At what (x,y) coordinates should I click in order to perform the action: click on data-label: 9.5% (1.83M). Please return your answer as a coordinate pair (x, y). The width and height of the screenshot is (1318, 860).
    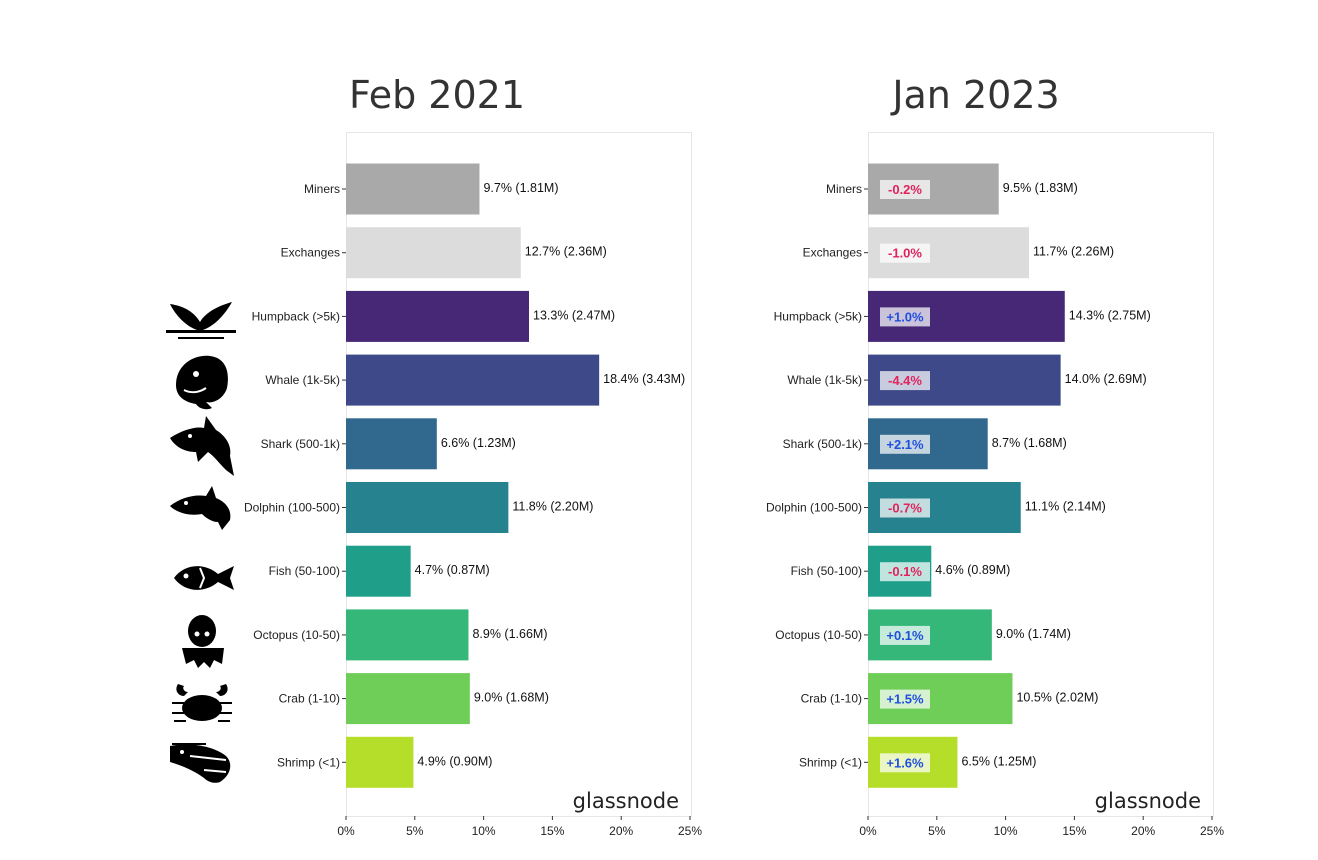
    Looking at the image, I should click on (1040, 188).